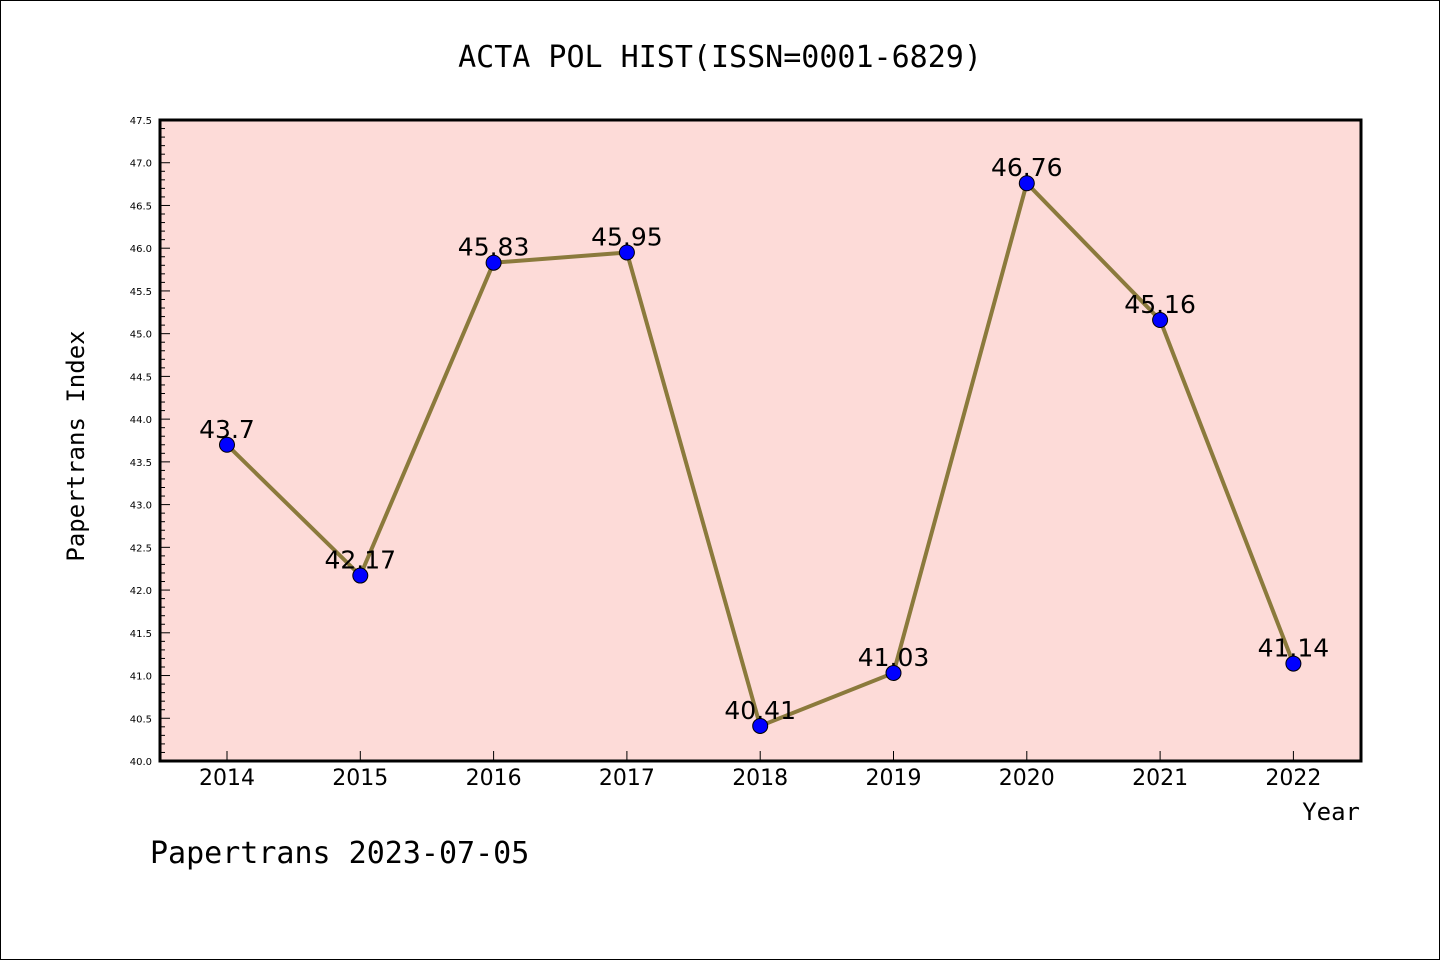  I want to click on data-label: 45.95, so click(627, 236).